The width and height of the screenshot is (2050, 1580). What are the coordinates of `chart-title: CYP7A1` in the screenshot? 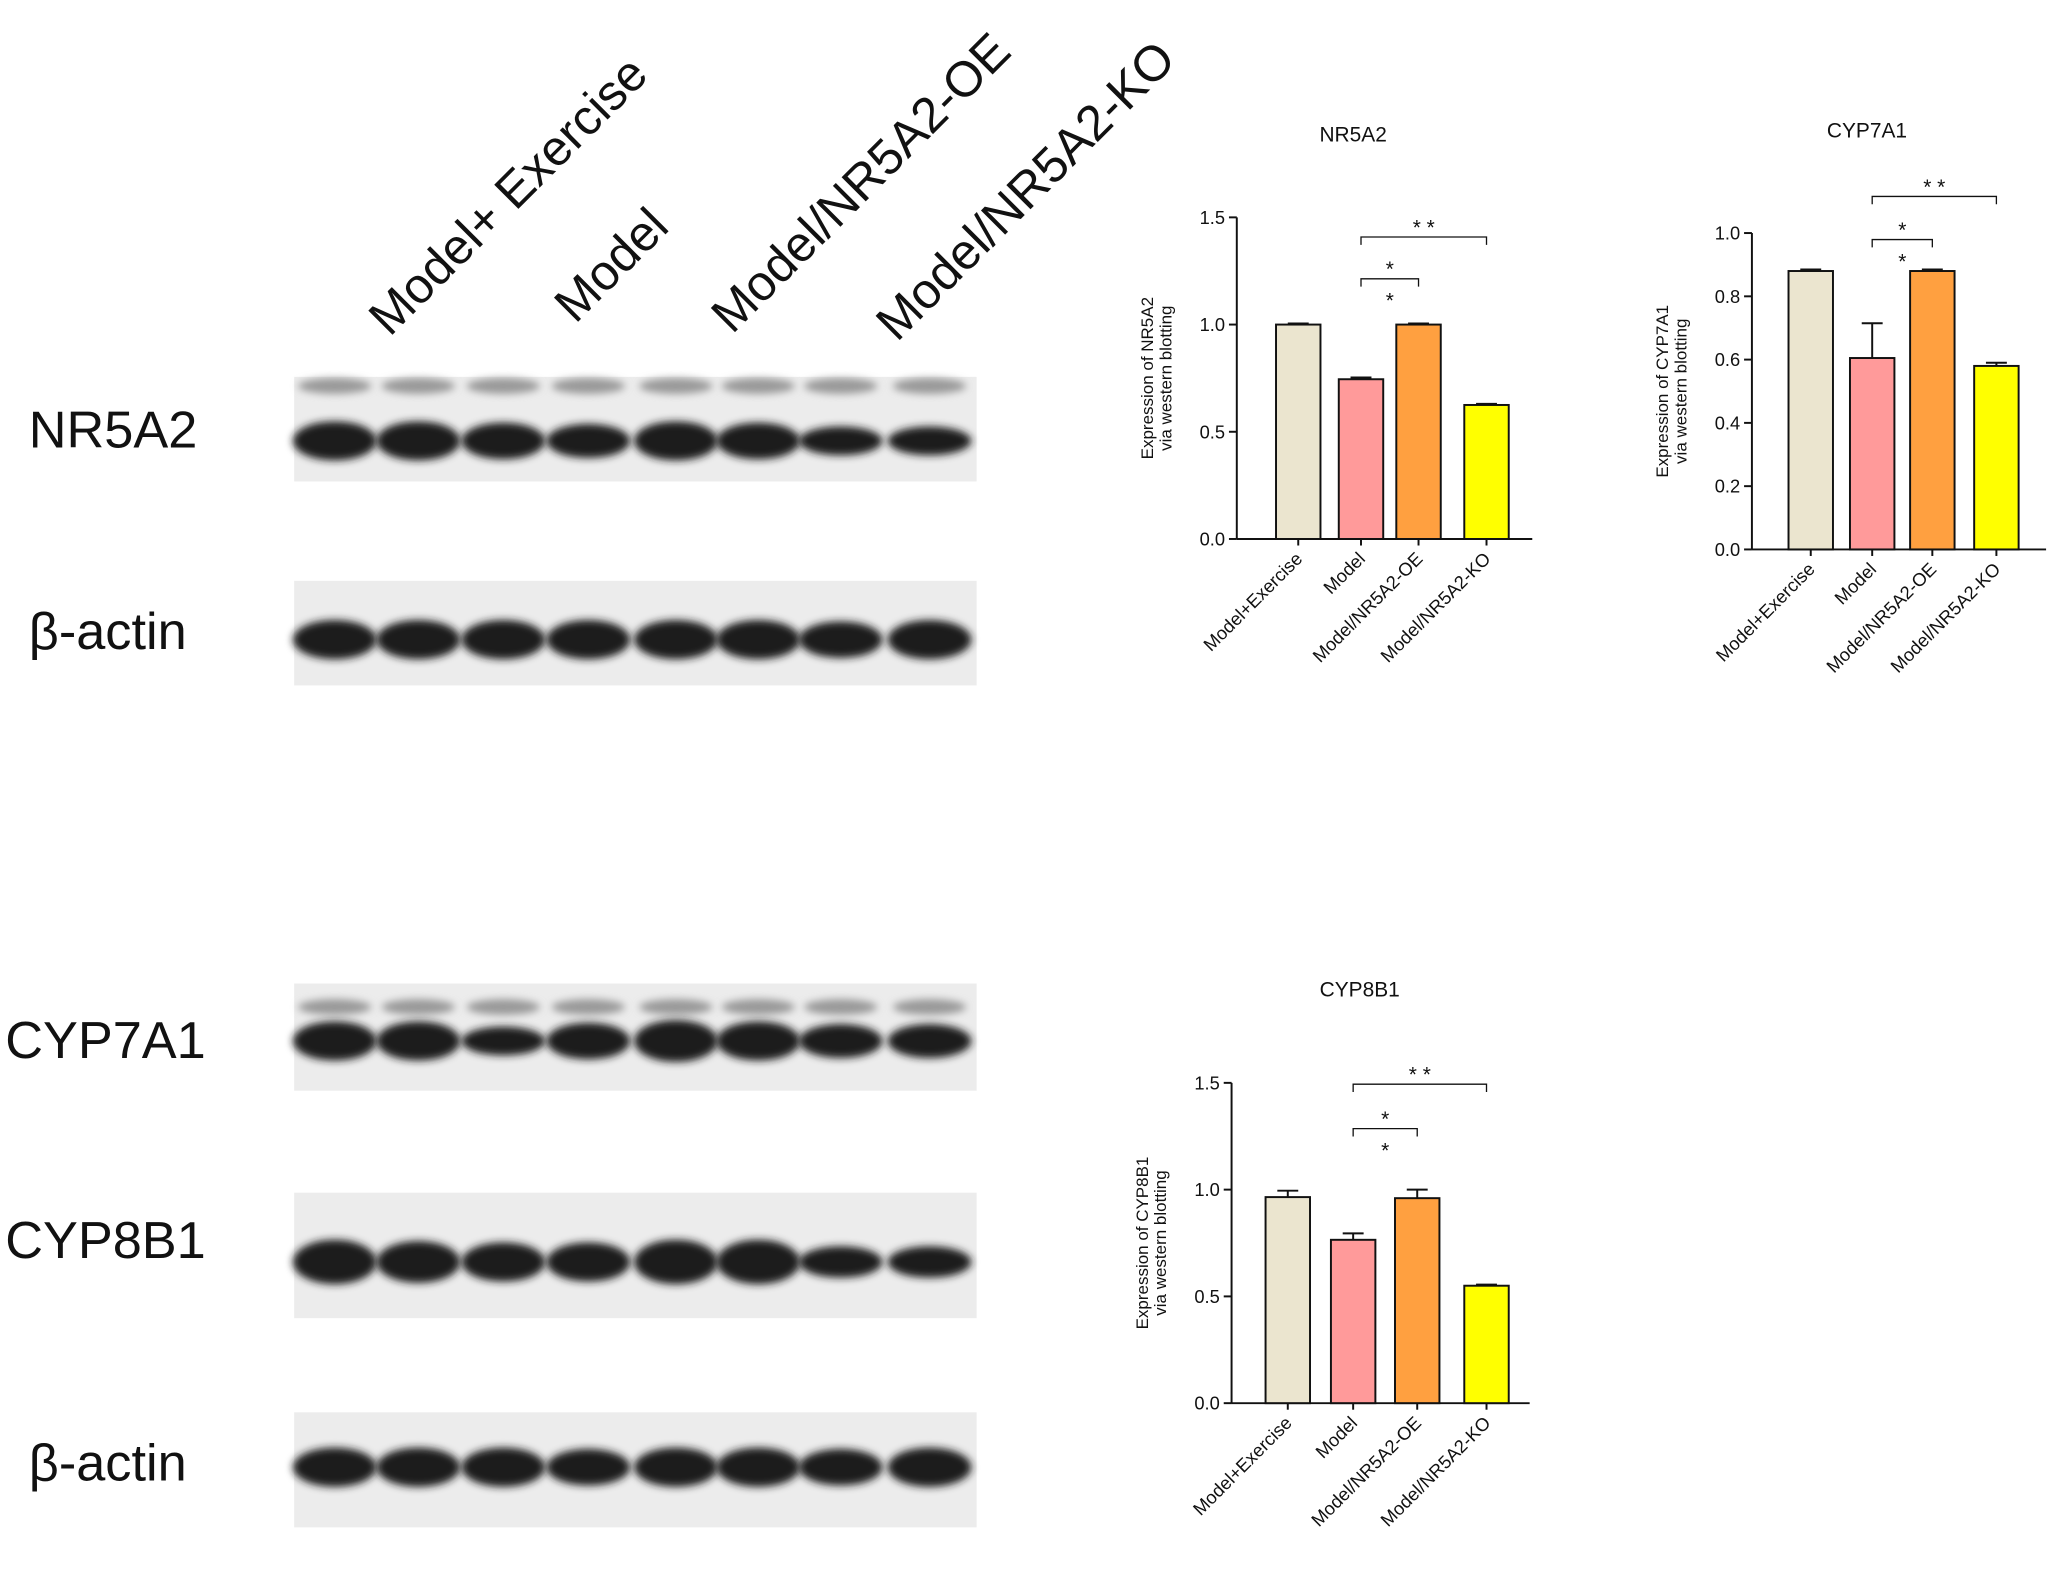 It's located at (1867, 131).